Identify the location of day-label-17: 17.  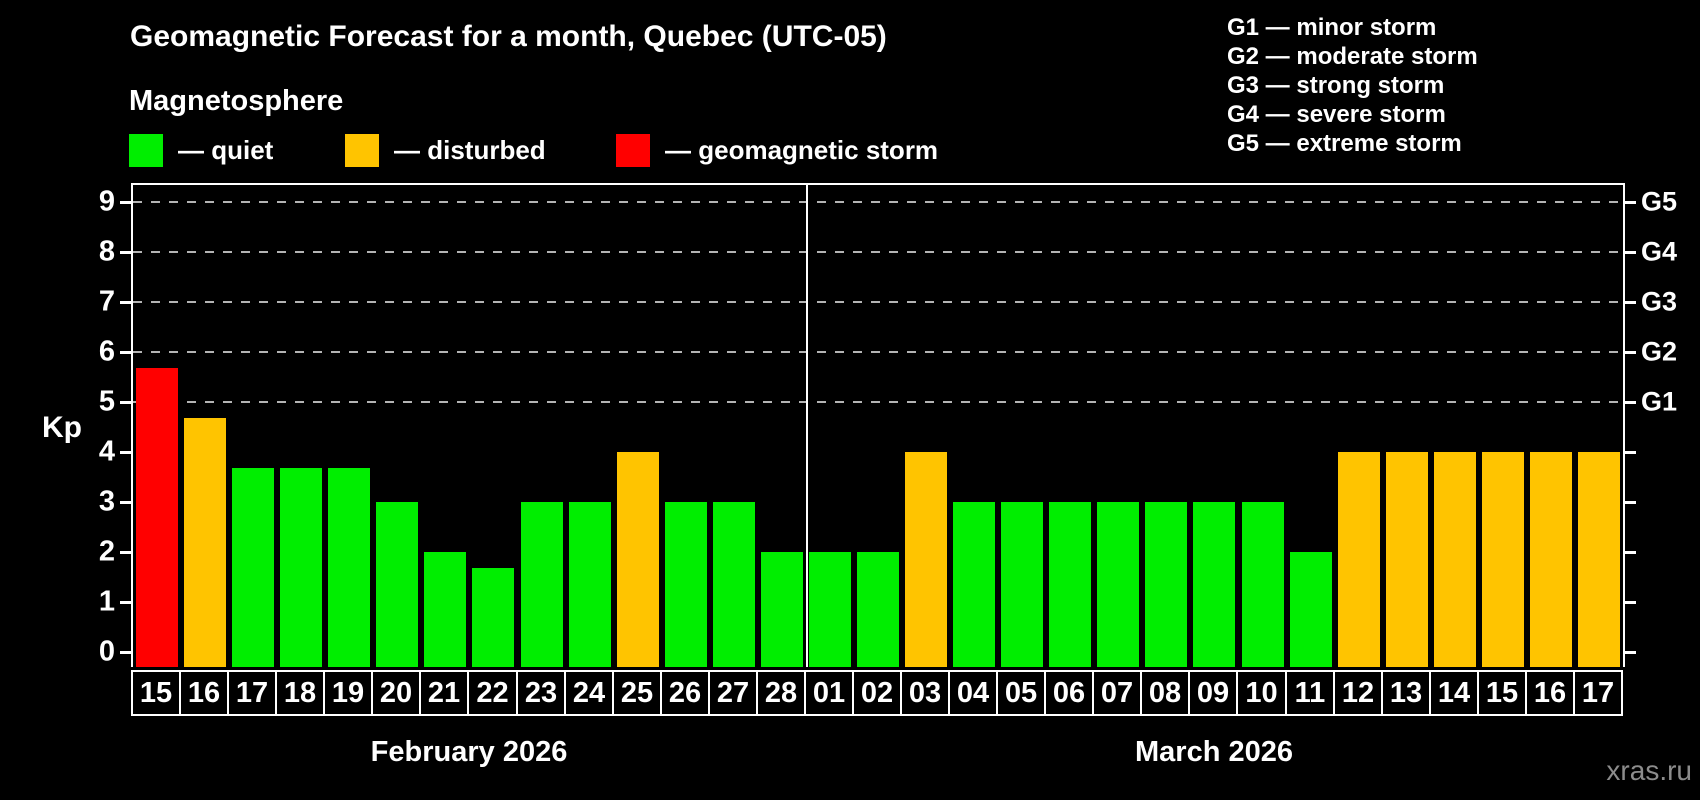
(252, 693).